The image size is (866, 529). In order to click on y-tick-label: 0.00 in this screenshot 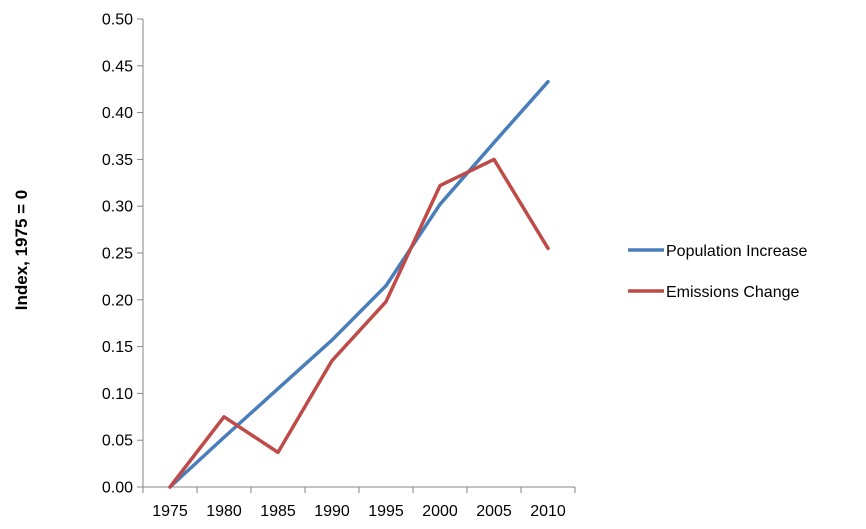, I will do `click(117, 488)`.